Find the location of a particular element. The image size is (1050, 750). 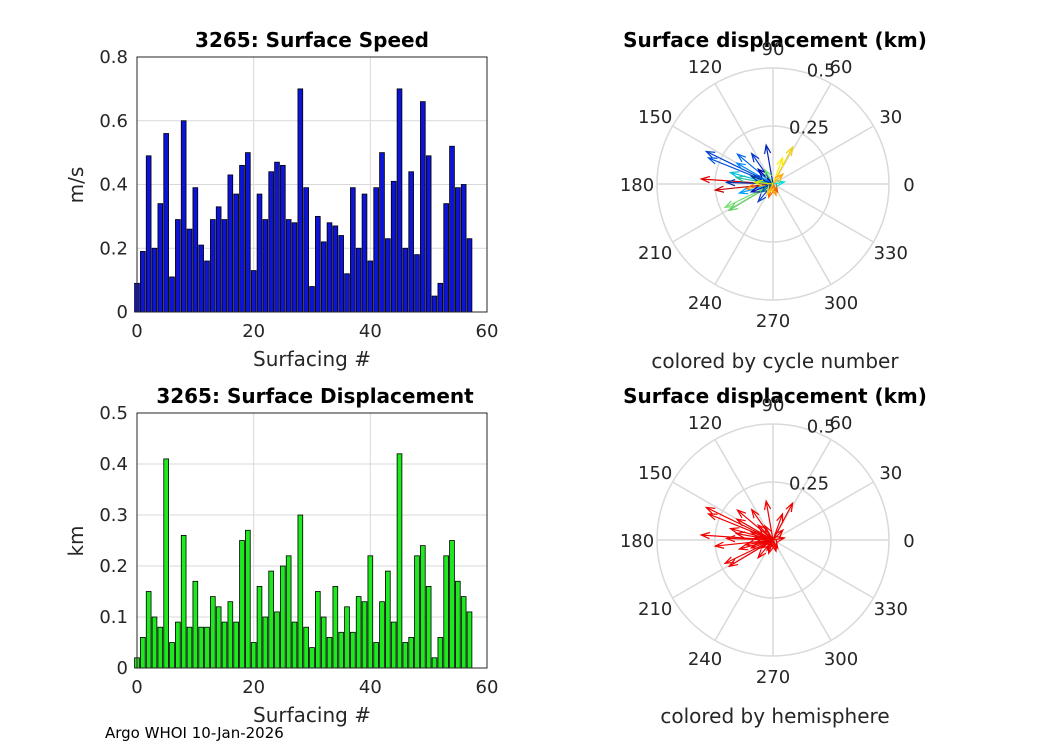

displacement-x-axis-label: Surfacing # is located at coordinates (312, 715).